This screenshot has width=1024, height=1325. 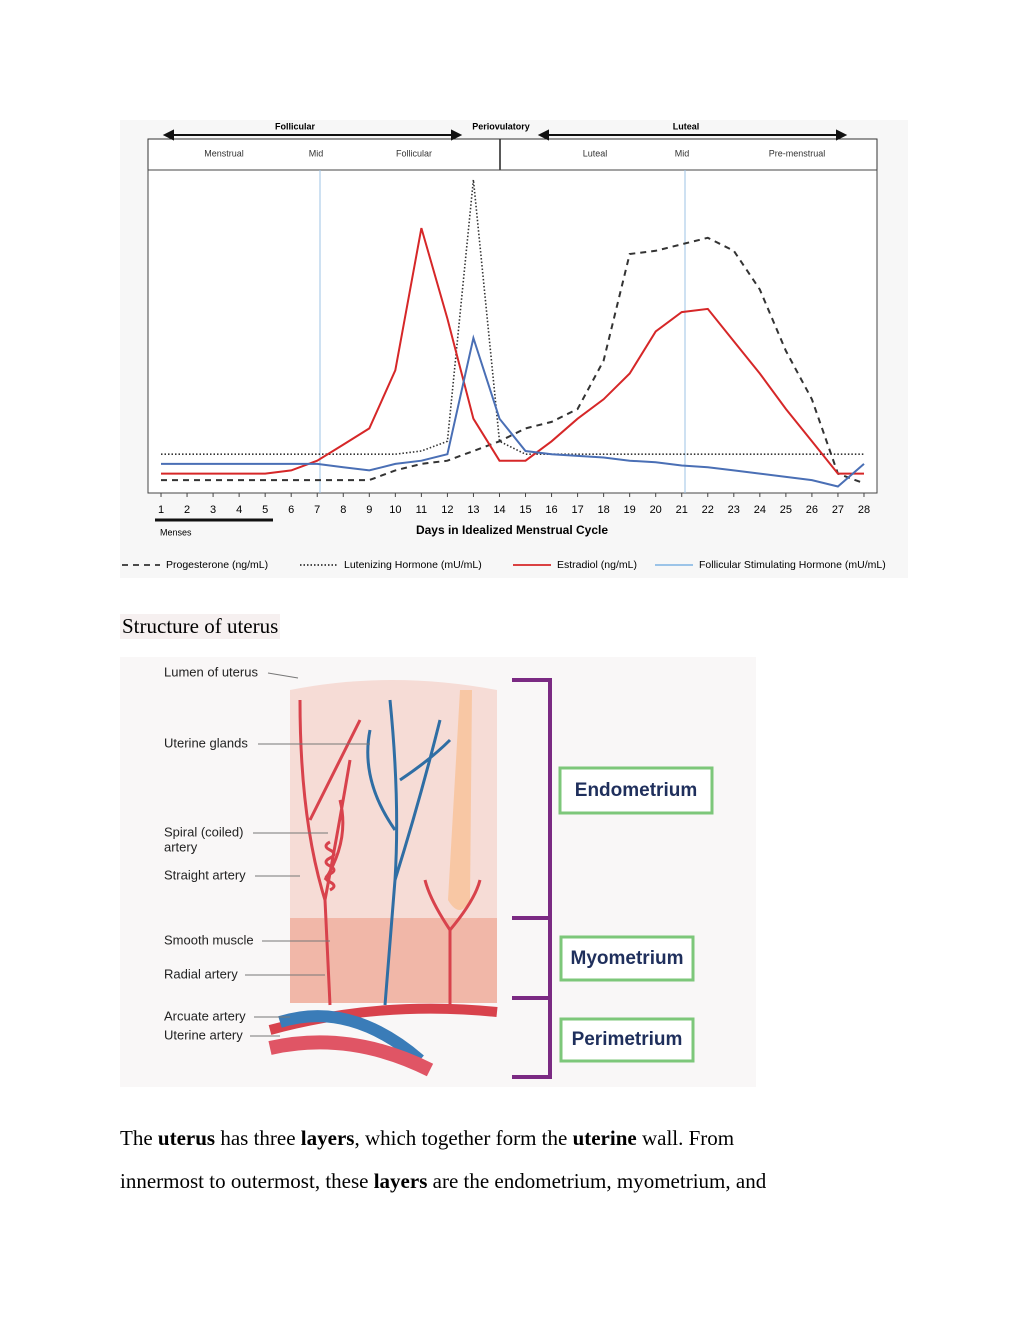 I want to click on x-tick-label: 1, so click(x=161, y=510).